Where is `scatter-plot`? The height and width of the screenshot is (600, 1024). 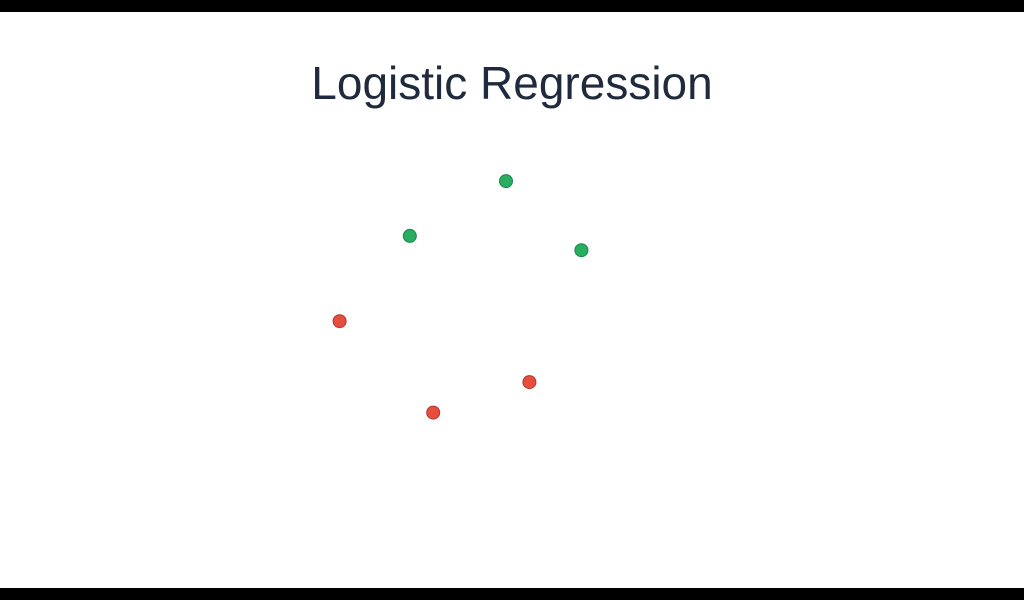
scatter-plot is located at coordinates (460, 297).